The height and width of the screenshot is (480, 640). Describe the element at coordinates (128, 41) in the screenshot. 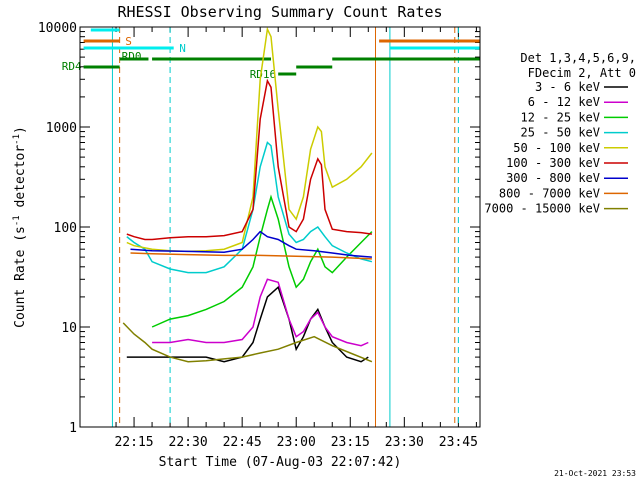

I see `flag-label: S` at that location.